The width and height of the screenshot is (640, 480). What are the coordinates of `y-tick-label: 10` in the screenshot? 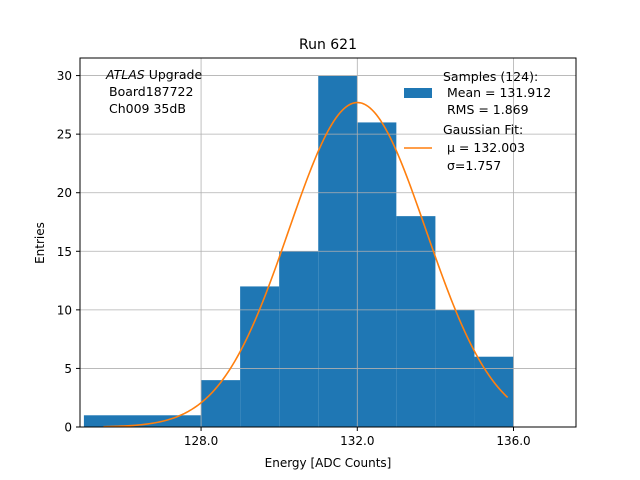 It's located at (64, 310).